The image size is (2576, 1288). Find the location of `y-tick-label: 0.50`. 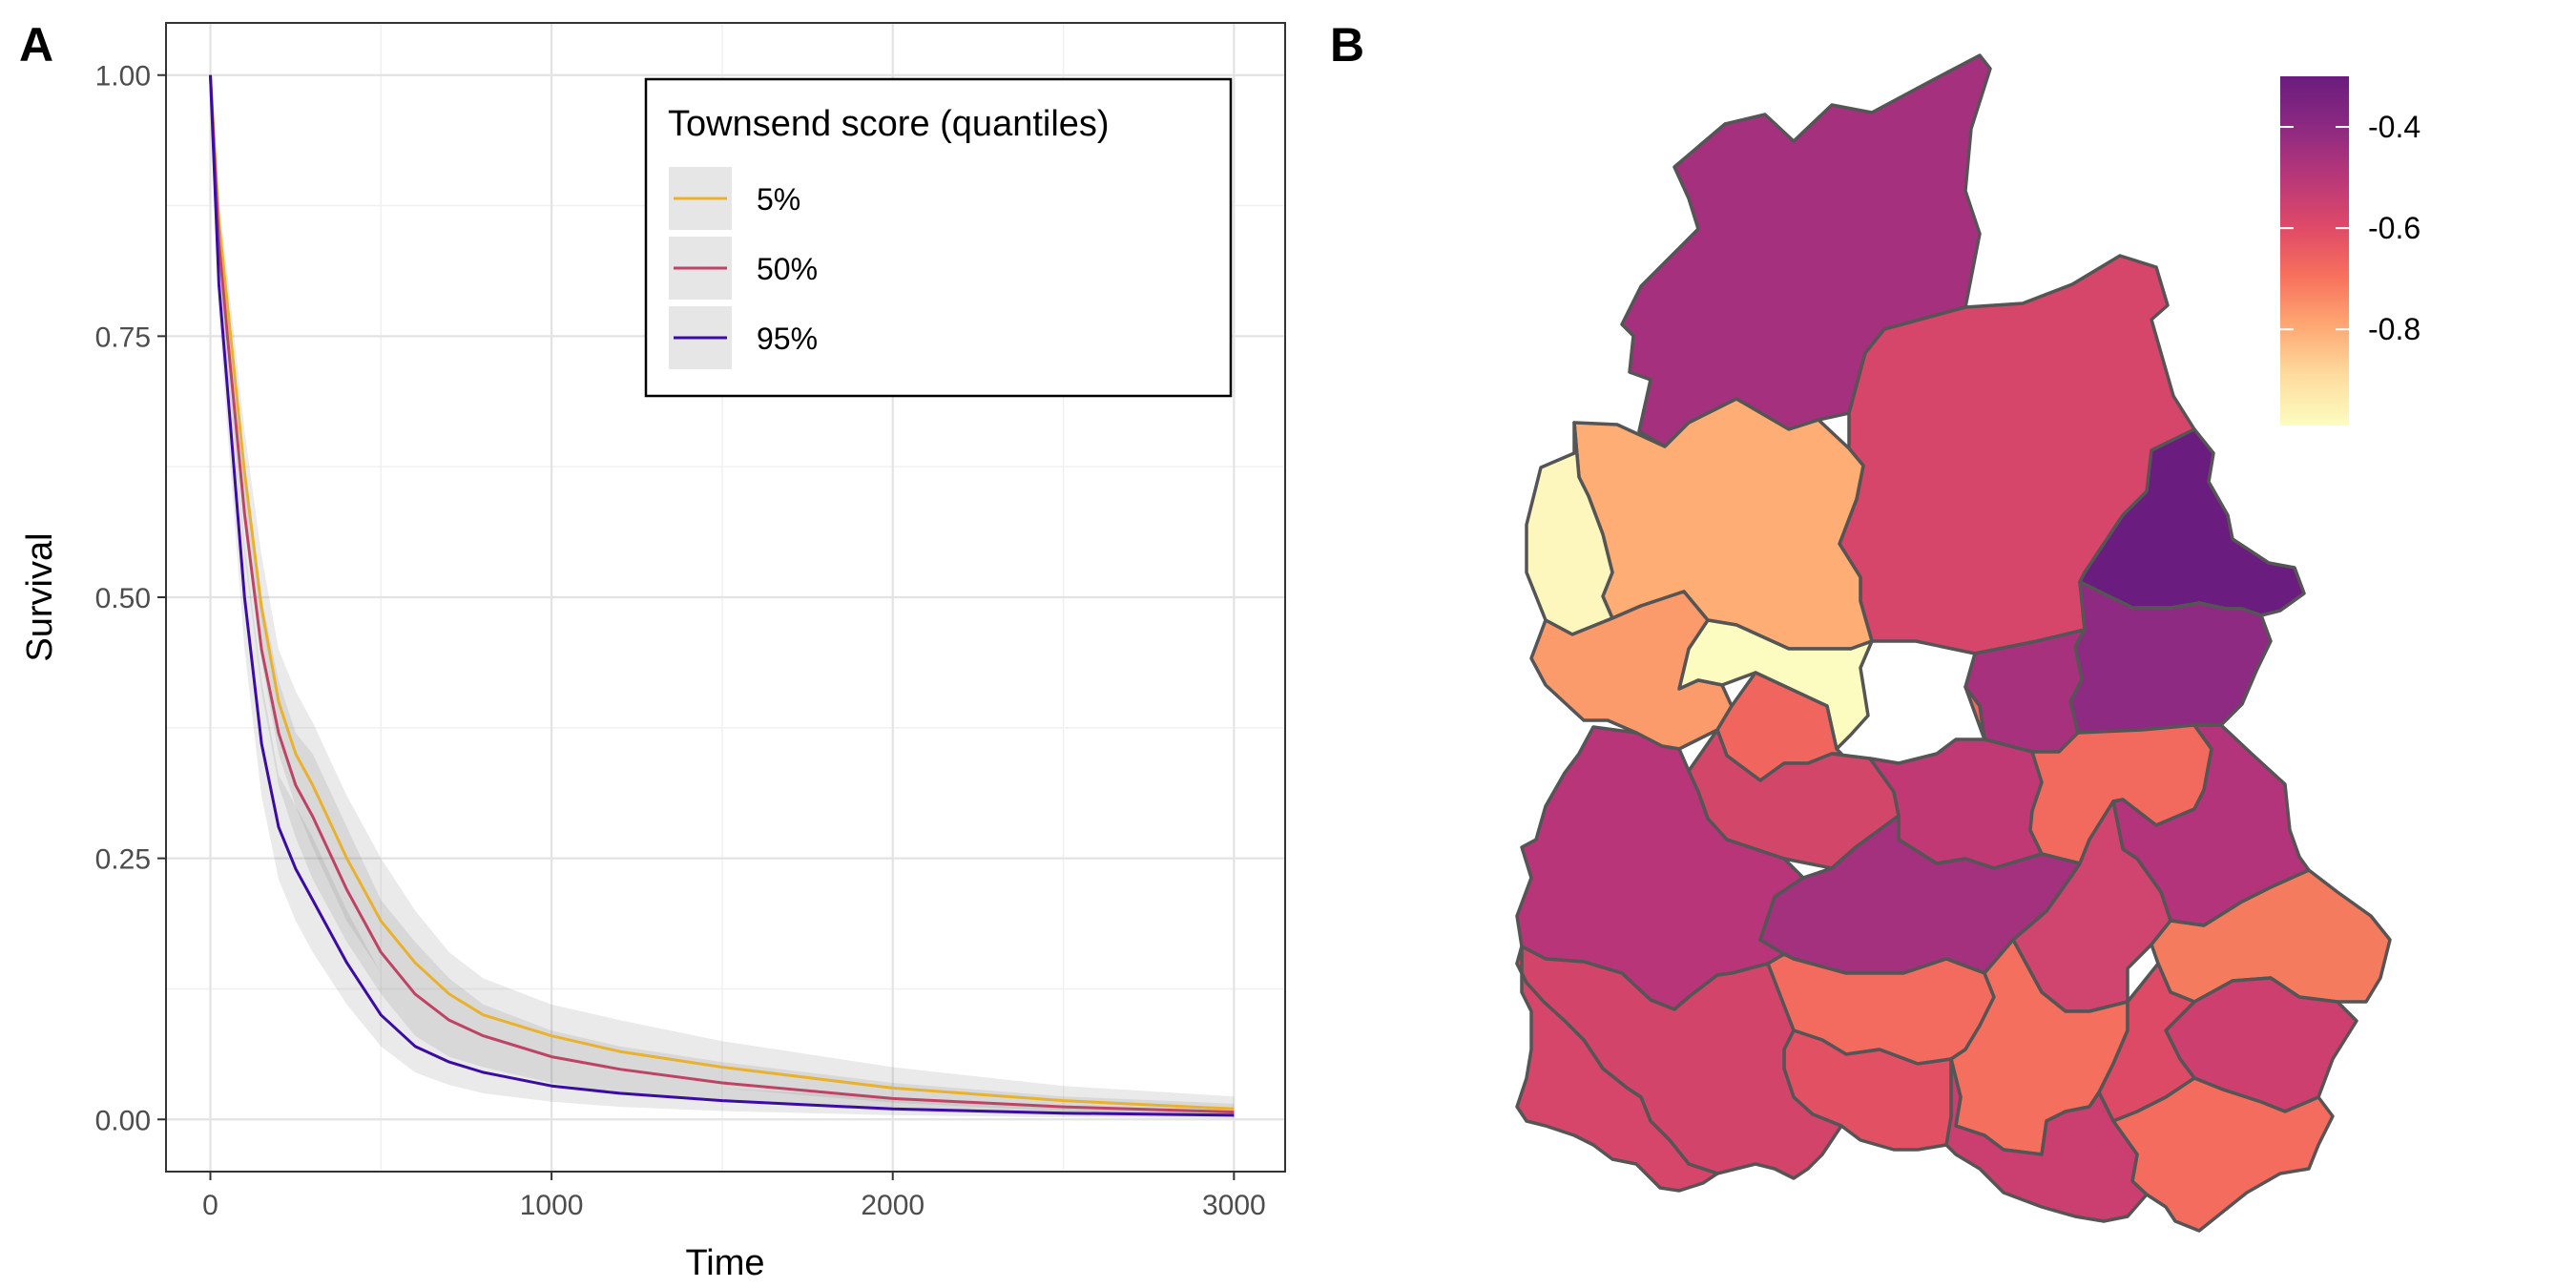

y-tick-label: 0.50 is located at coordinates (123, 598).